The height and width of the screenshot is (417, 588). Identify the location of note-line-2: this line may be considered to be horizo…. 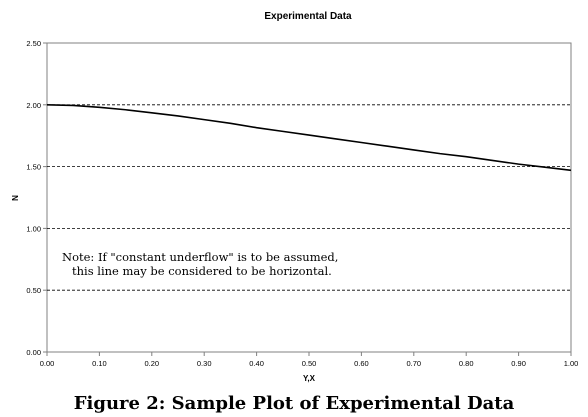
(202, 271).